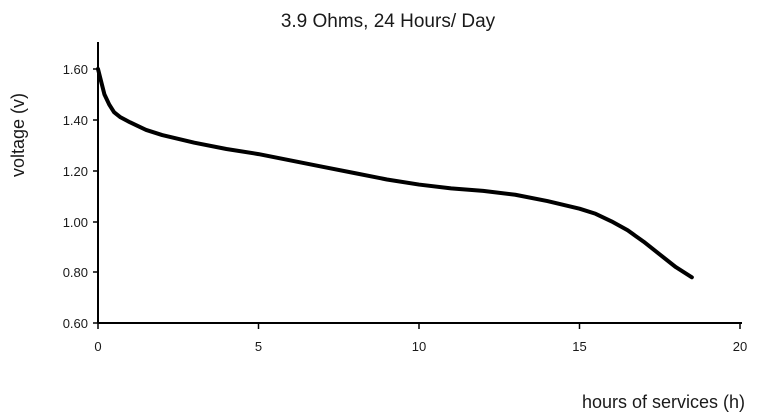  What do you see at coordinates (579, 346) in the screenshot?
I see `x-tick-label: 15` at bounding box center [579, 346].